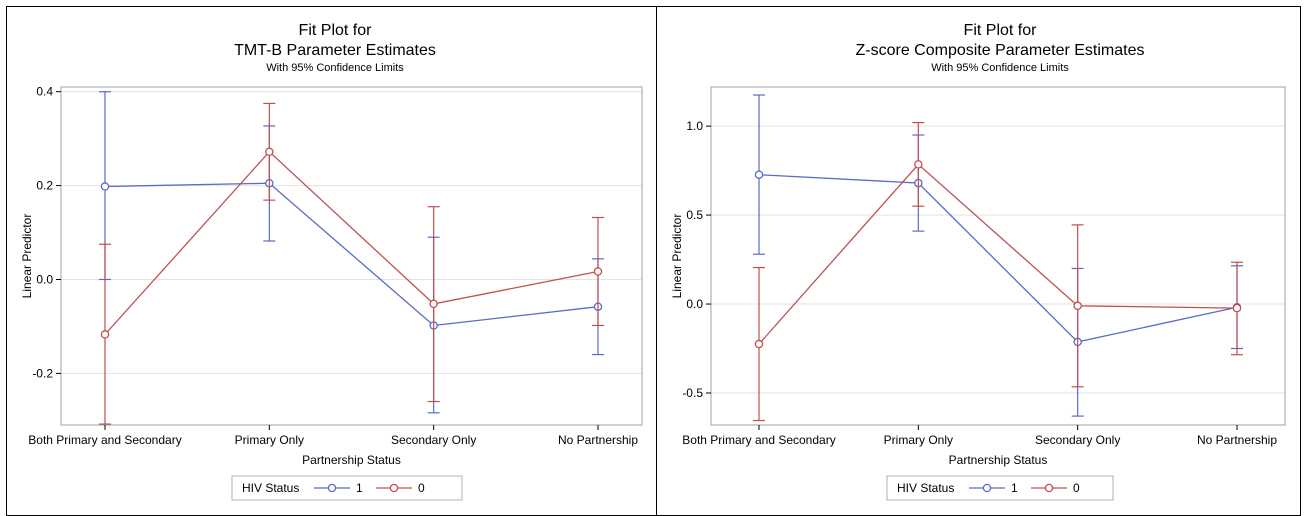 The width and height of the screenshot is (1307, 516). Describe the element at coordinates (694, 215) in the screenshot. I see `y-tick-label: 0.5` at that location.